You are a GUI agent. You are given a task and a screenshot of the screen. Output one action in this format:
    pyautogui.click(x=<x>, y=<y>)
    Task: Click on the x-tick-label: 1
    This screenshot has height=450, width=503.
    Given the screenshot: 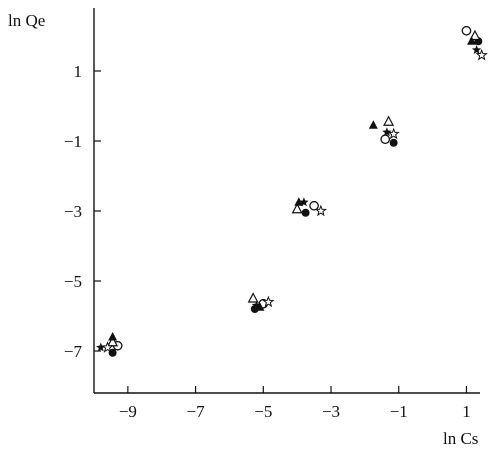 What is the action you would take?
    pyautogui.click(x=466, y=411)
    